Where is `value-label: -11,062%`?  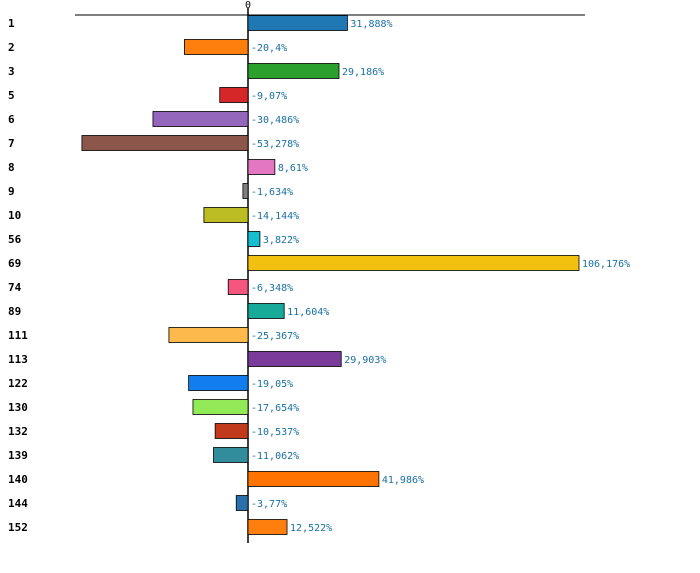
value-label: -11,062% is located at coordinates (275, 456).